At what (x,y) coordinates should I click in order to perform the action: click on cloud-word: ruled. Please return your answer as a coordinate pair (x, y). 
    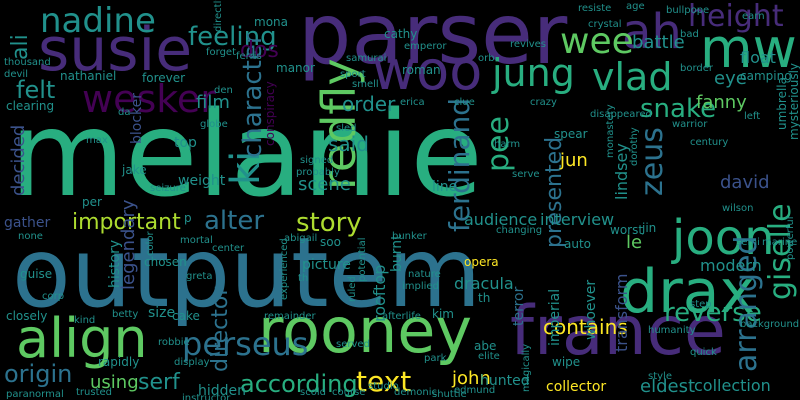
    Looking at the image, I should click on (352, 289).